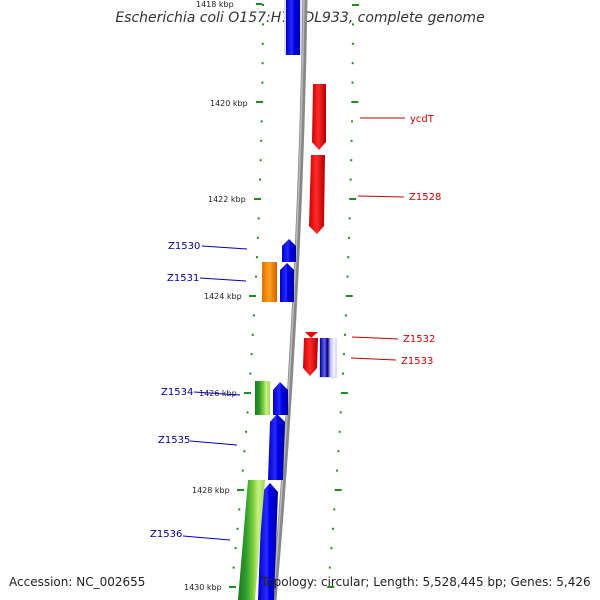 The height and width of the screenshot is (600, 600). Describe the element at coordinates (419, 339) in the screenshot. I see `gene-label: Z1532` at that location.